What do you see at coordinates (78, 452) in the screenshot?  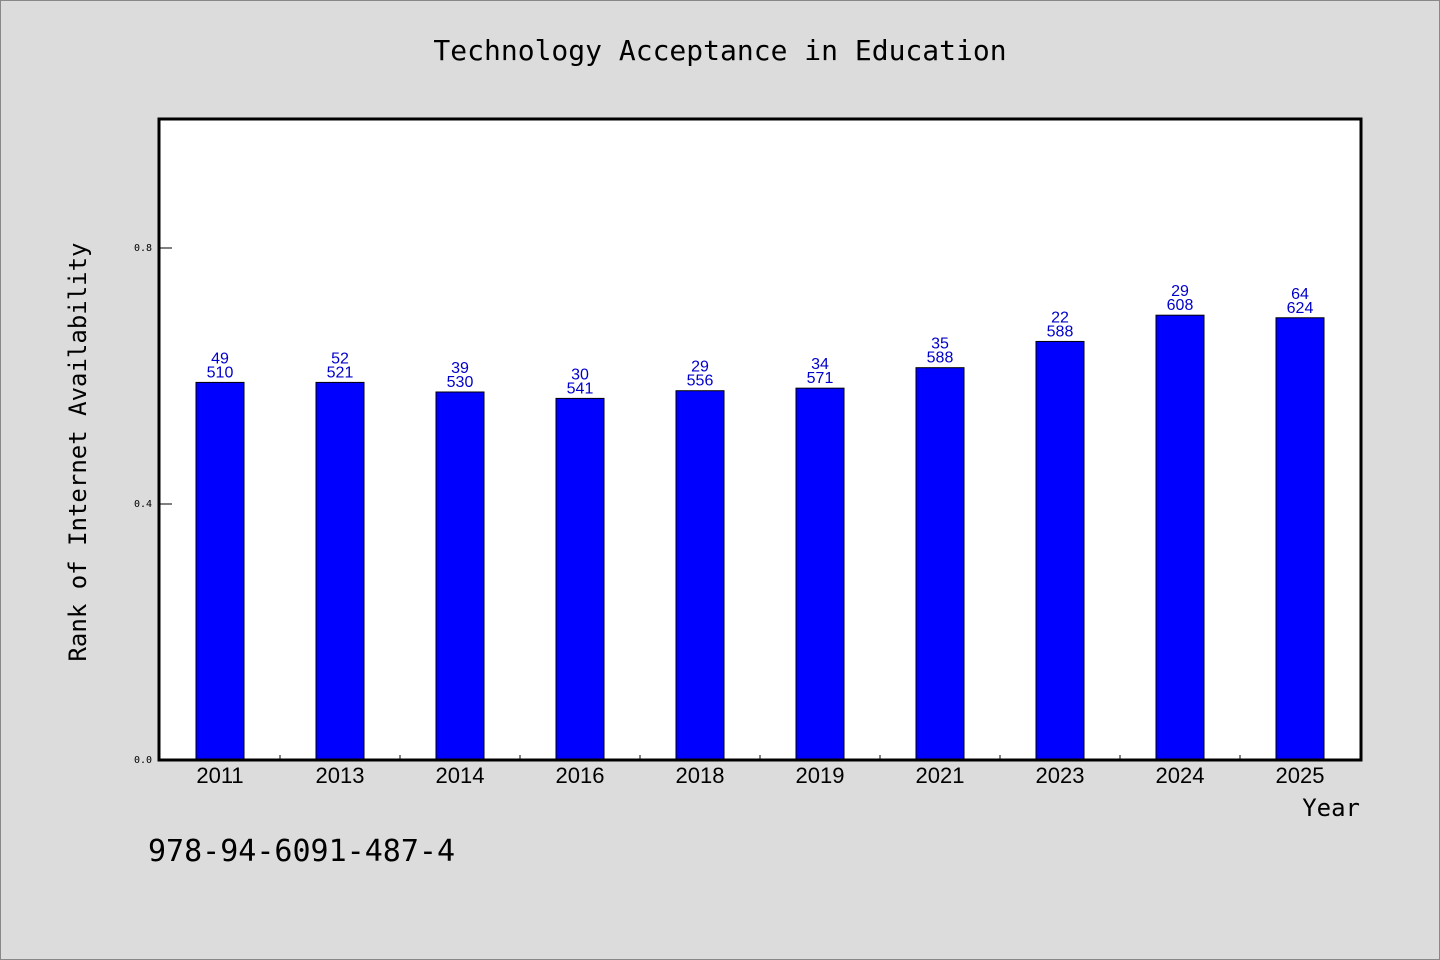 I see `y-axis-title: Rank of Internet Availability` at bounding box center [78, 452].